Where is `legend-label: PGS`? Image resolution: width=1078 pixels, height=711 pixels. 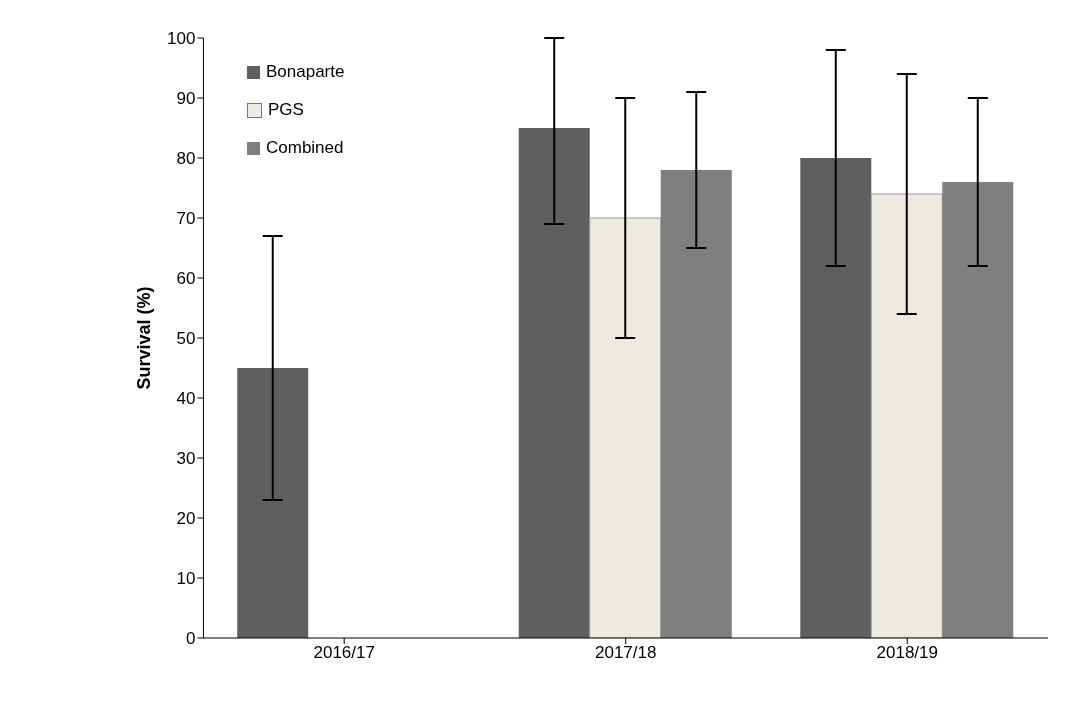 legend-label: PGS is located at coordinates (286, 110).